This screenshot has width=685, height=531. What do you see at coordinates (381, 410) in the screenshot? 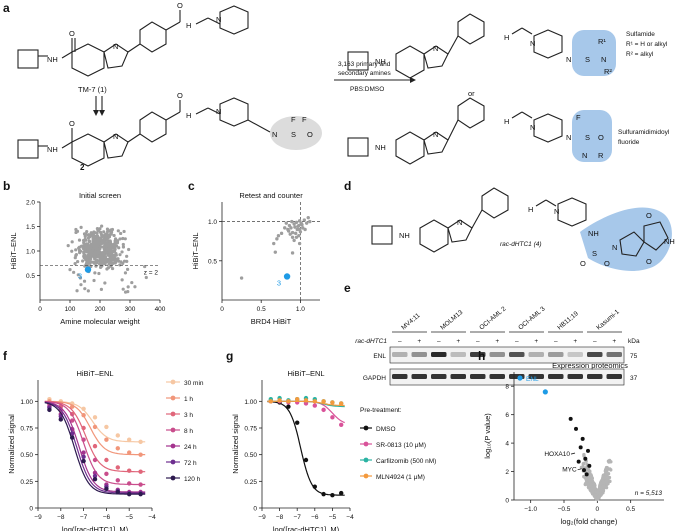
I see `g-legend-title: Pre-treatment:` at bounding box center [381, 410].